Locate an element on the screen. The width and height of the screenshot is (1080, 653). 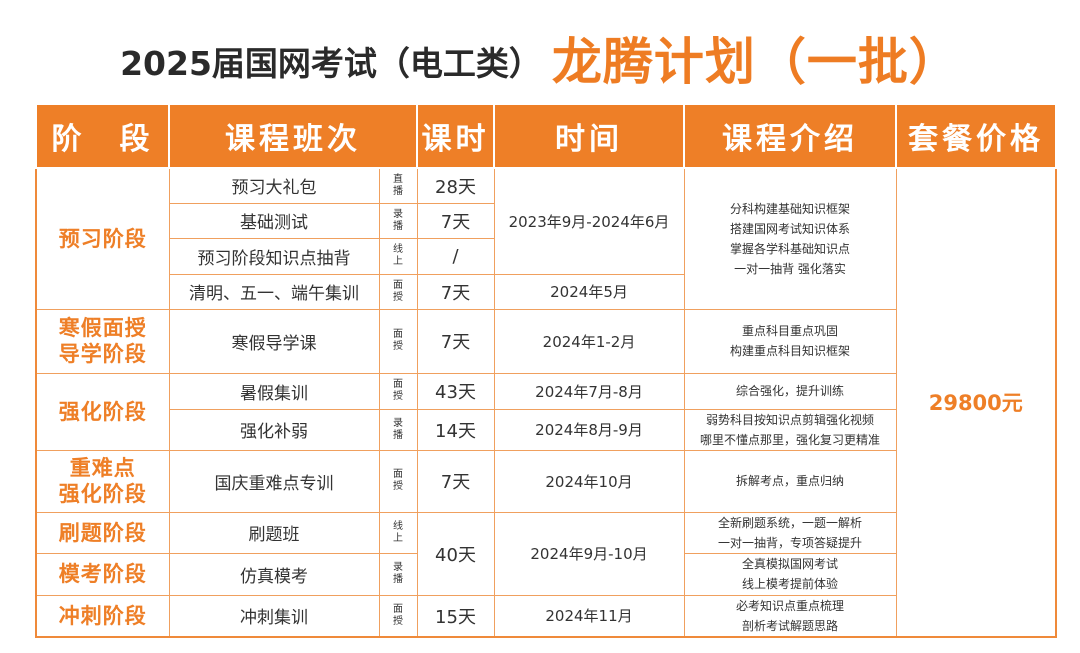
table-row: 强化阶段 暑假集训 面授 43天 2024年7月-8月 综合强化，提升训练 is located at coordinates (545, 411).